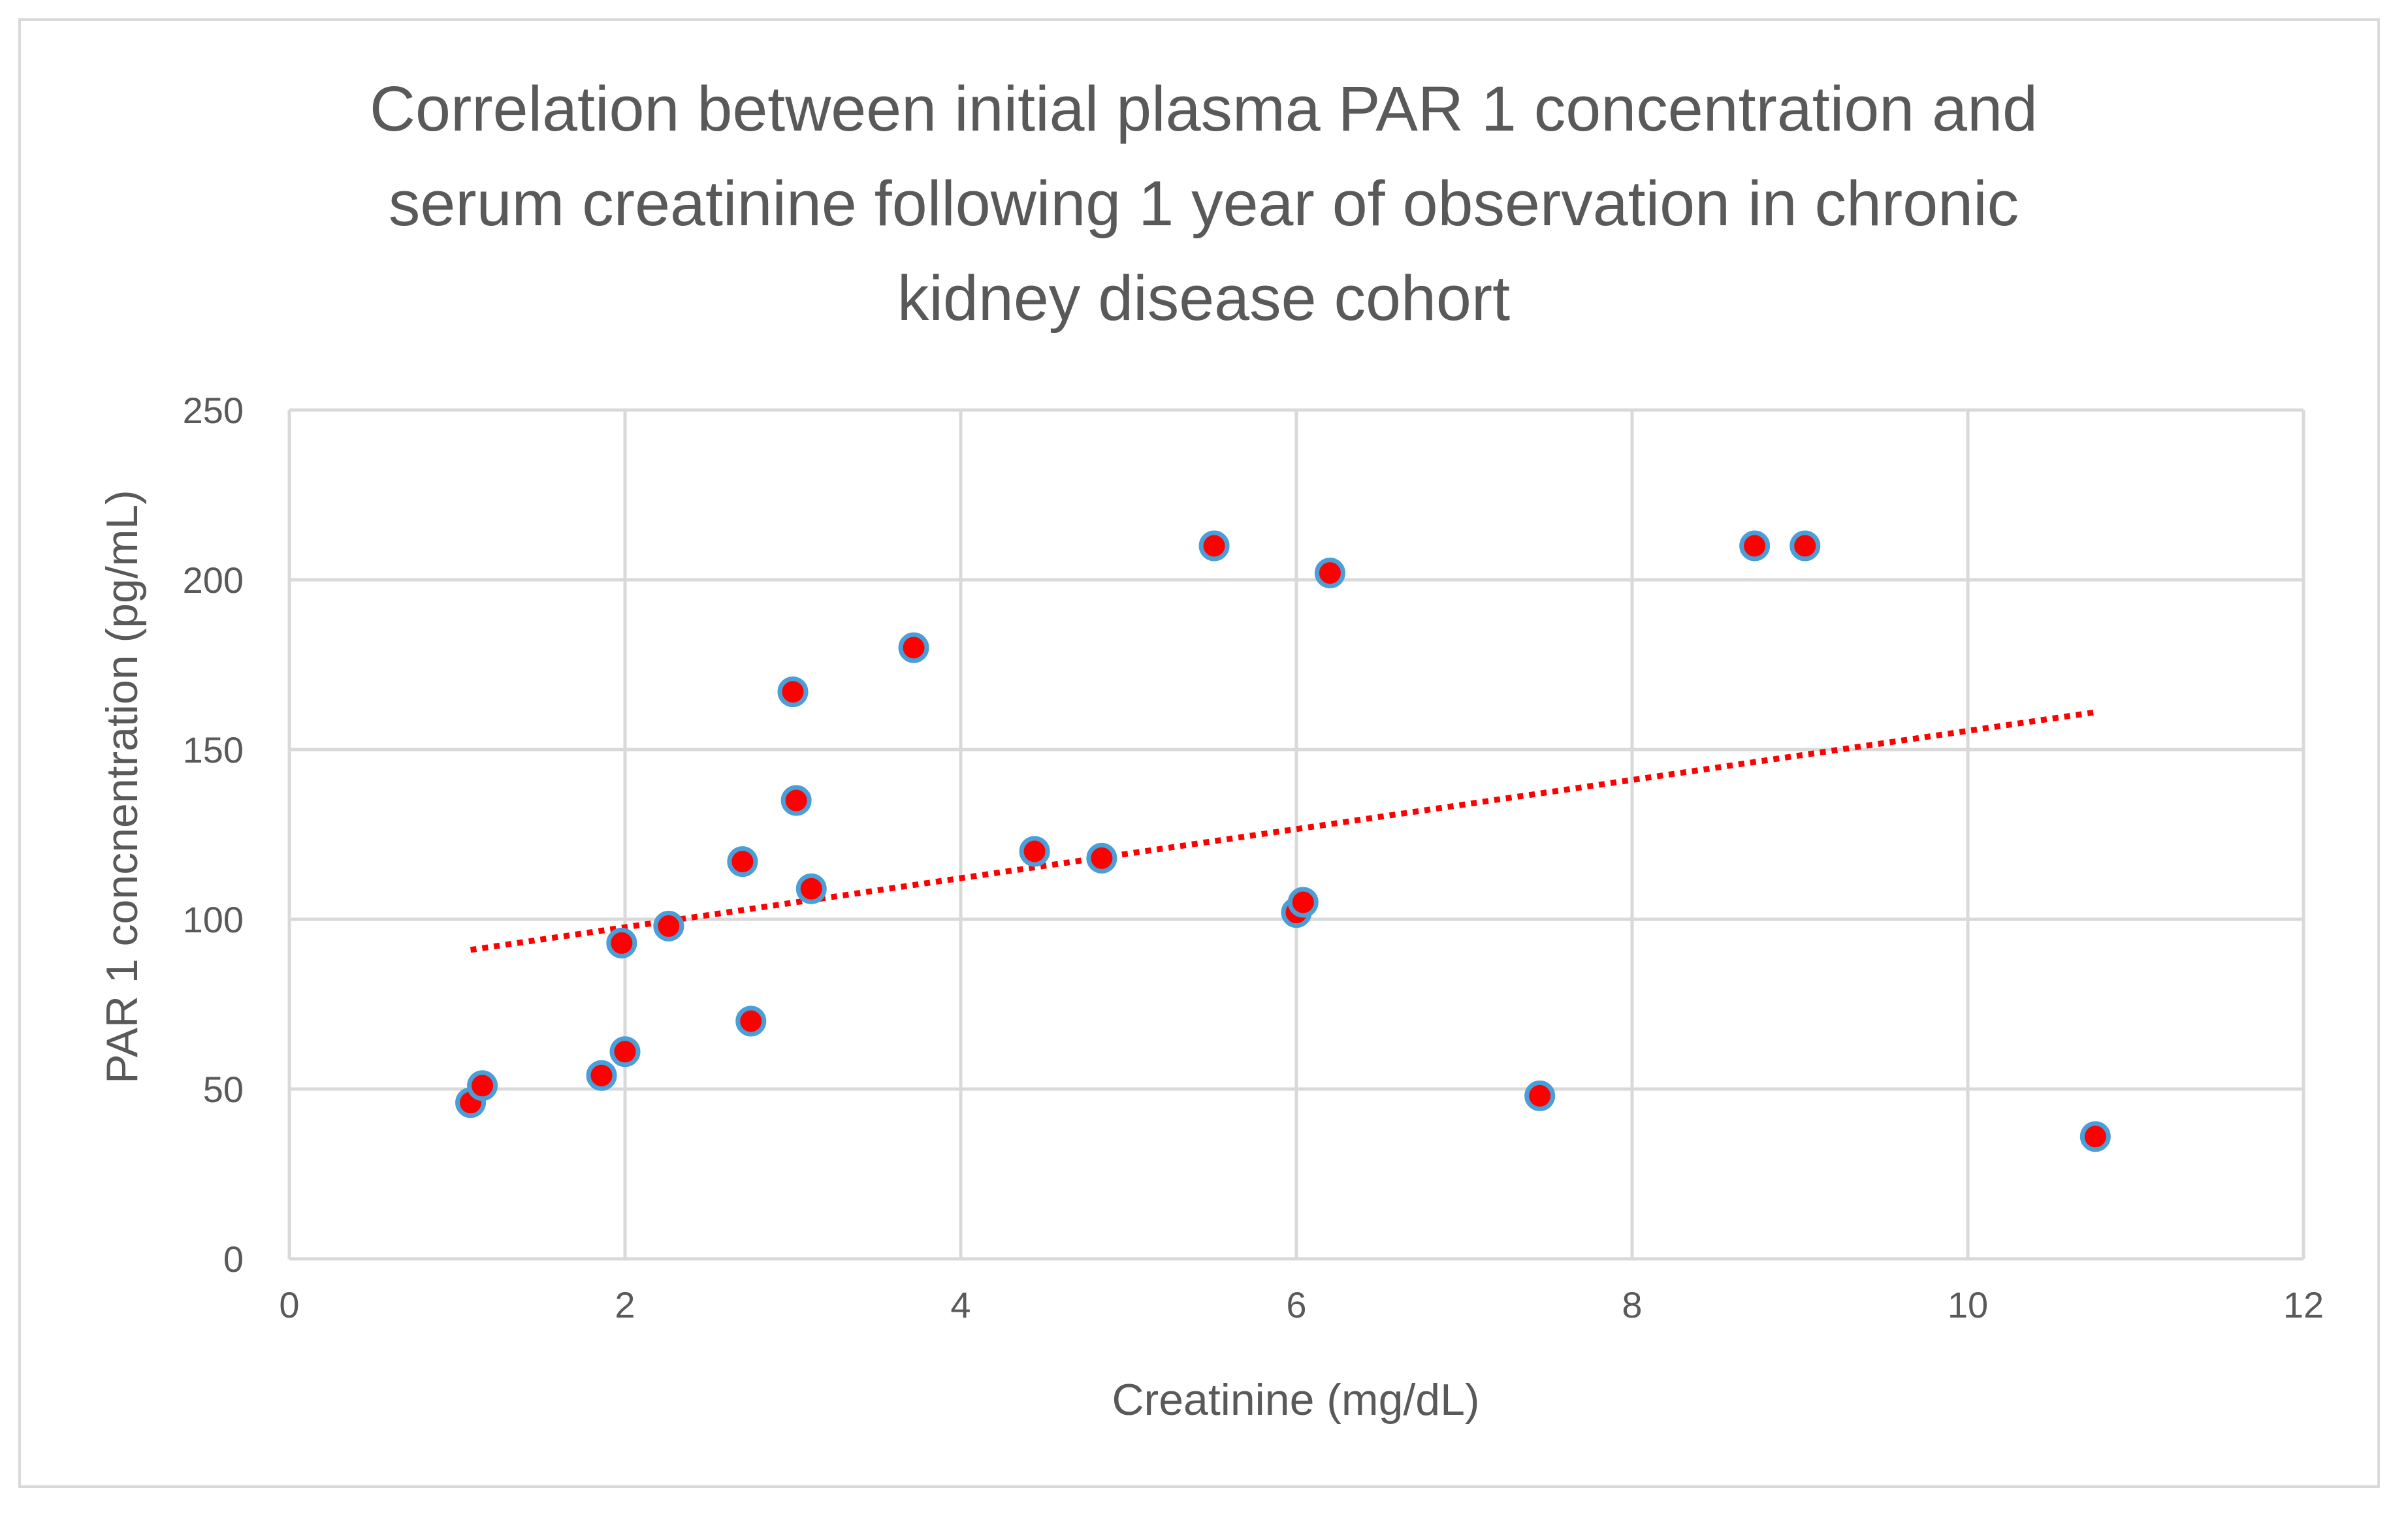  Describe the element at coordinates (1632, 1304) in the screenshot. I see `x-tick-label: 8` at that location.